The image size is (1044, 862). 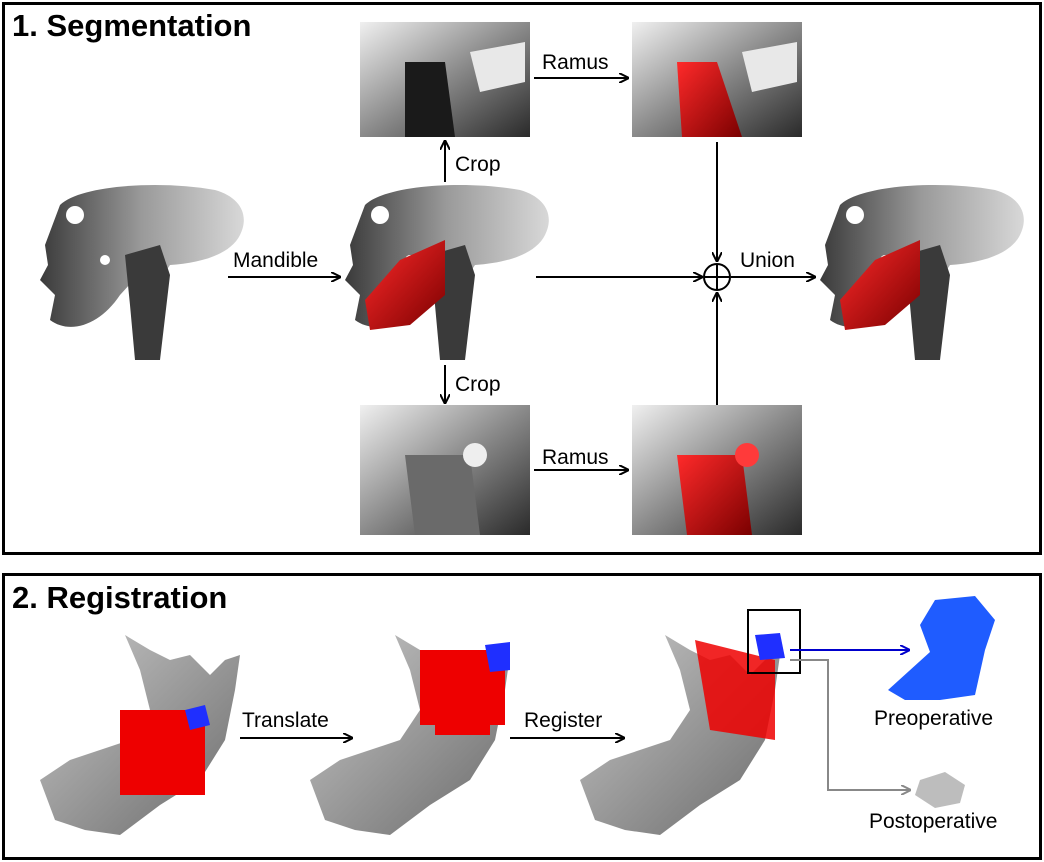 What do you see at coordinates (410, 735) in the screenshot?
I see `mandible-translated-image` at bounding box center [410, 735].